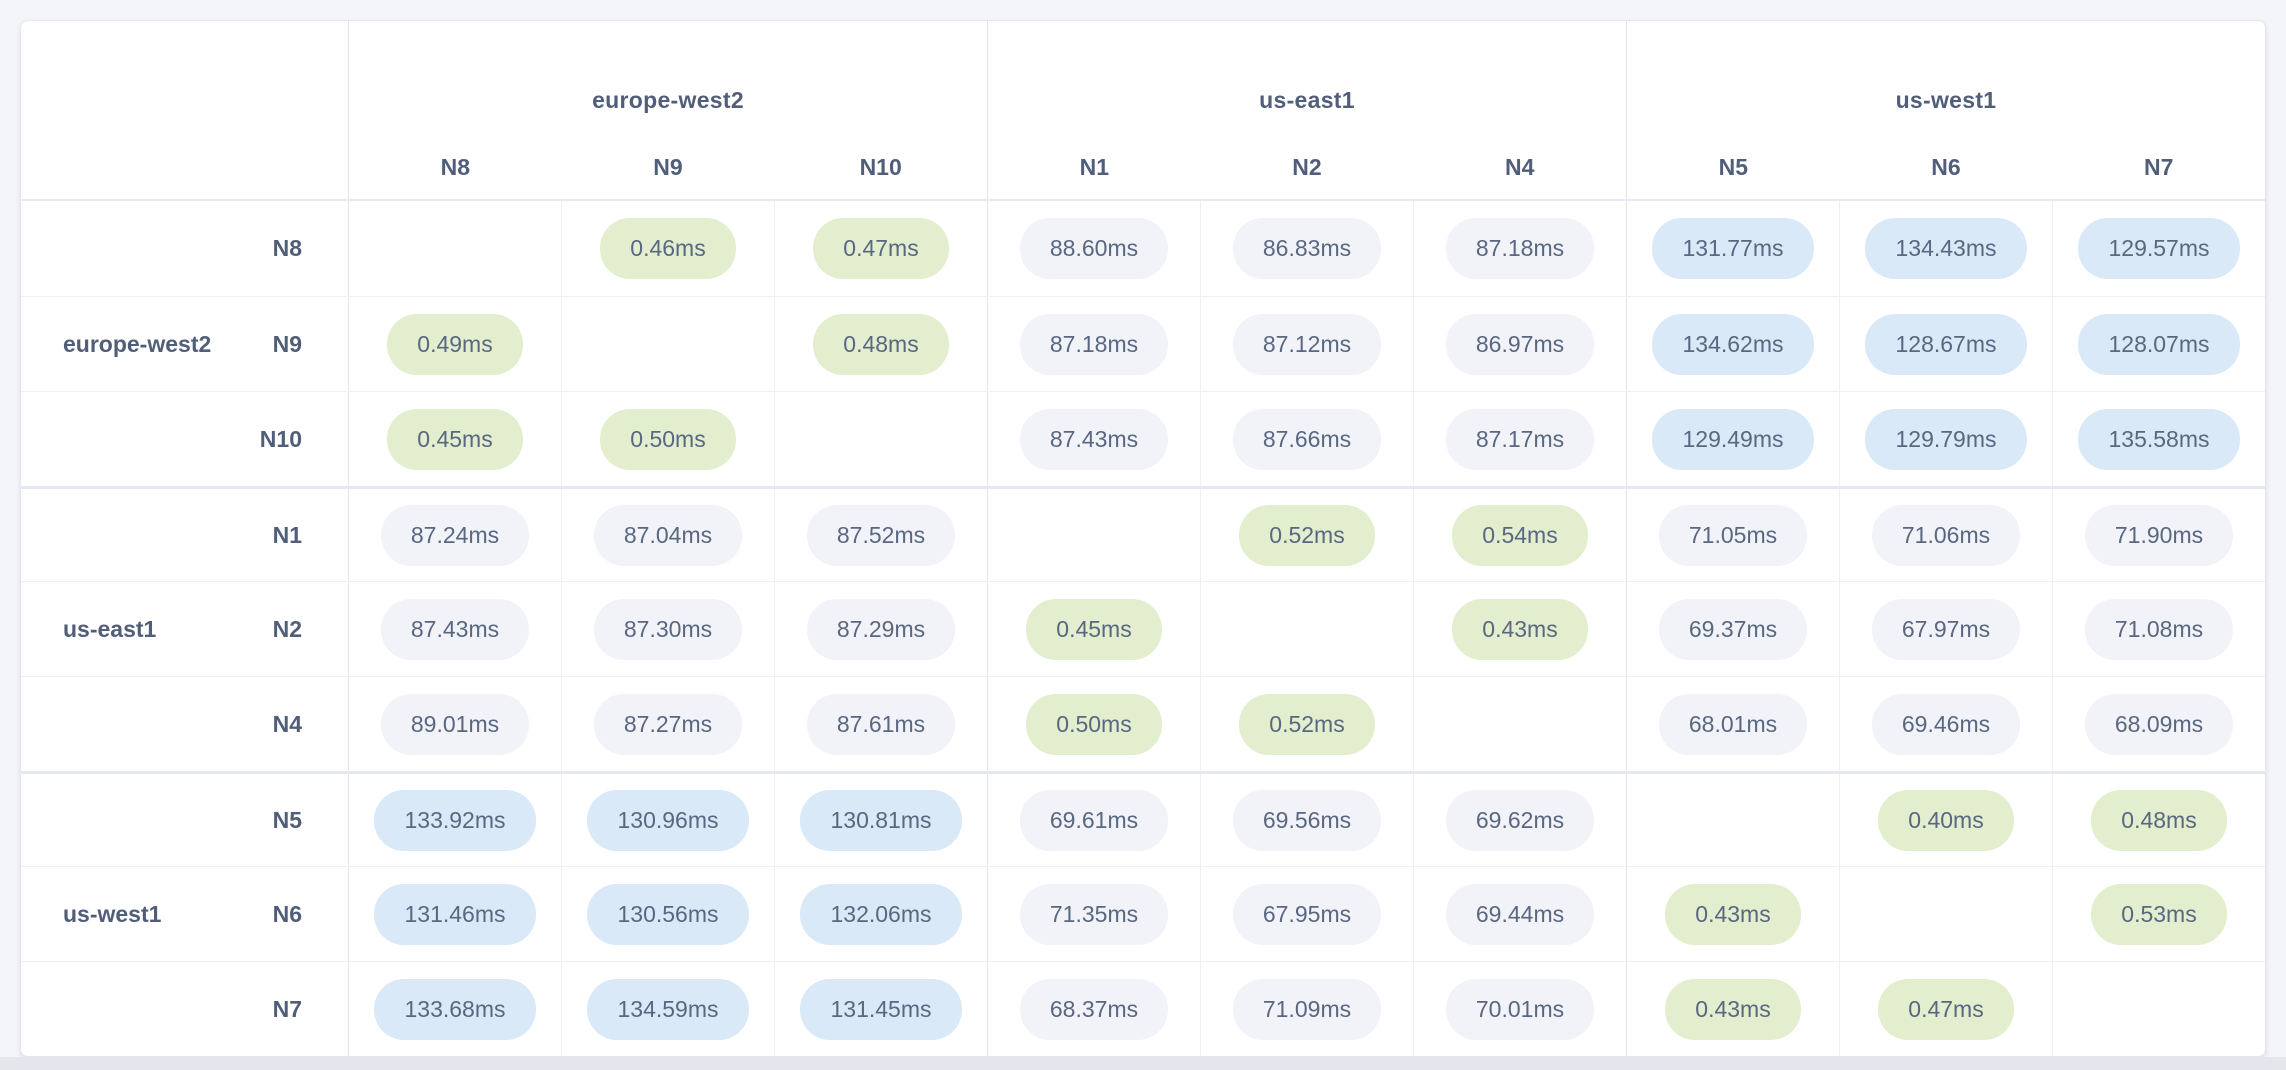 Image resolution: width=2286 pixels, height=1070 pixels. Describe the element at coordinates (110, 628) in the screenshot. I see `row-region-label: us-east1` at that location.